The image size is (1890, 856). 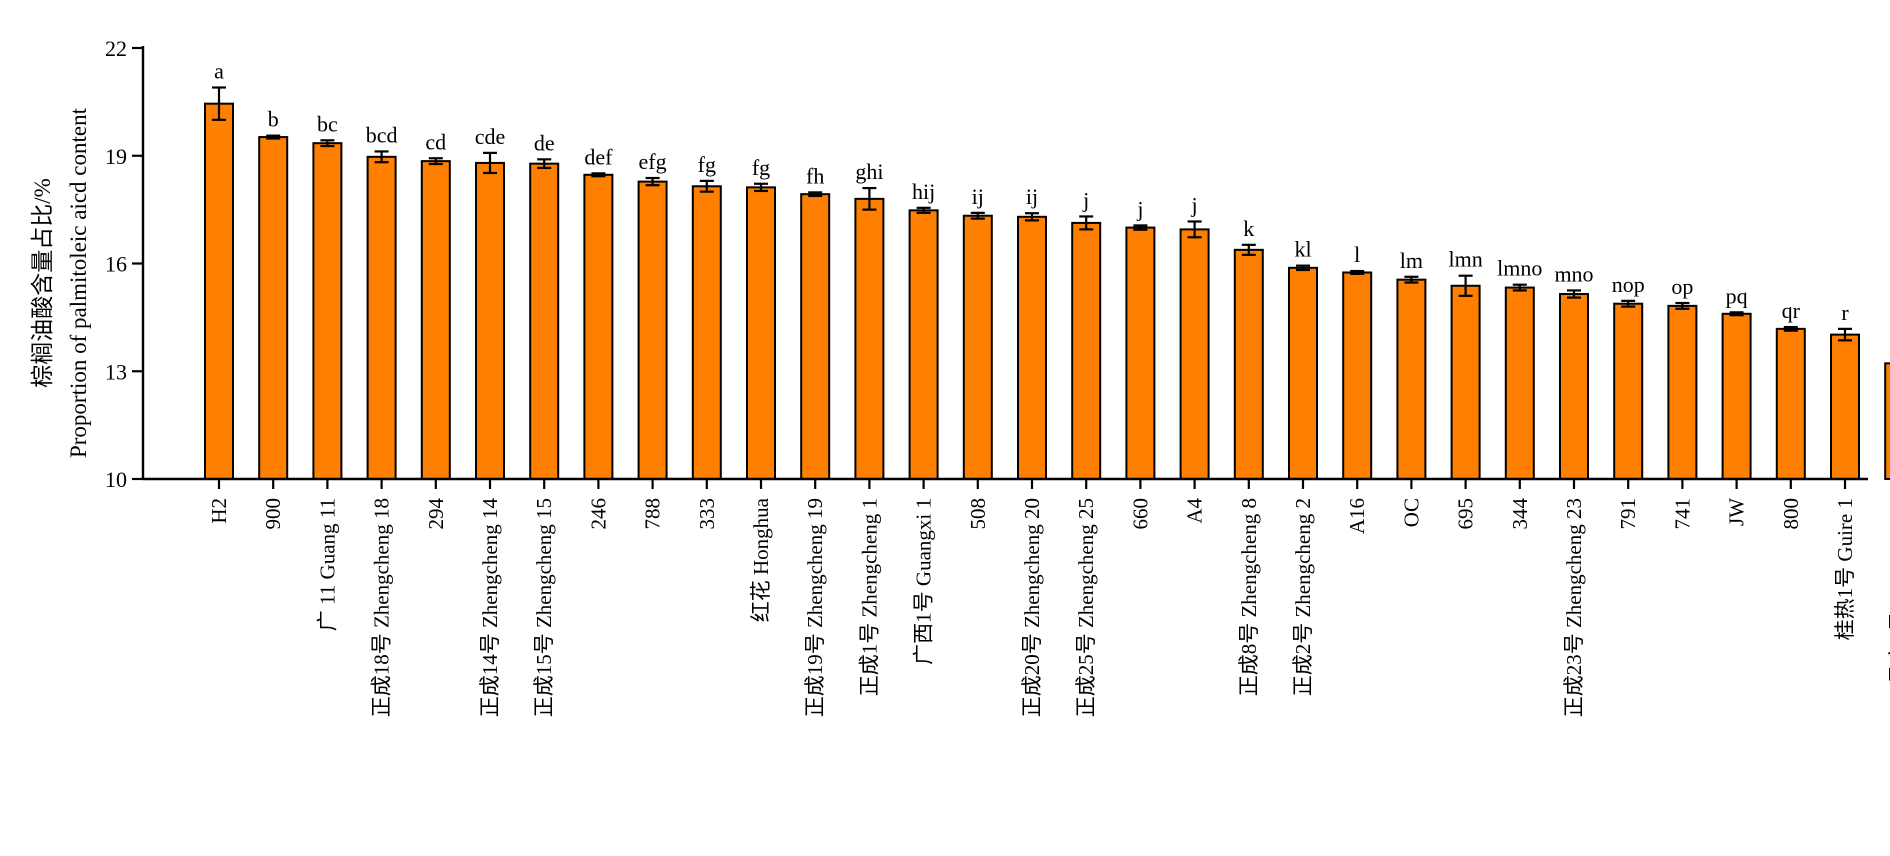 What do you see at coordinates (1628, 514) in the screenshot?
I see `x-tick-label: 791` at bounding box center [1628, 514].